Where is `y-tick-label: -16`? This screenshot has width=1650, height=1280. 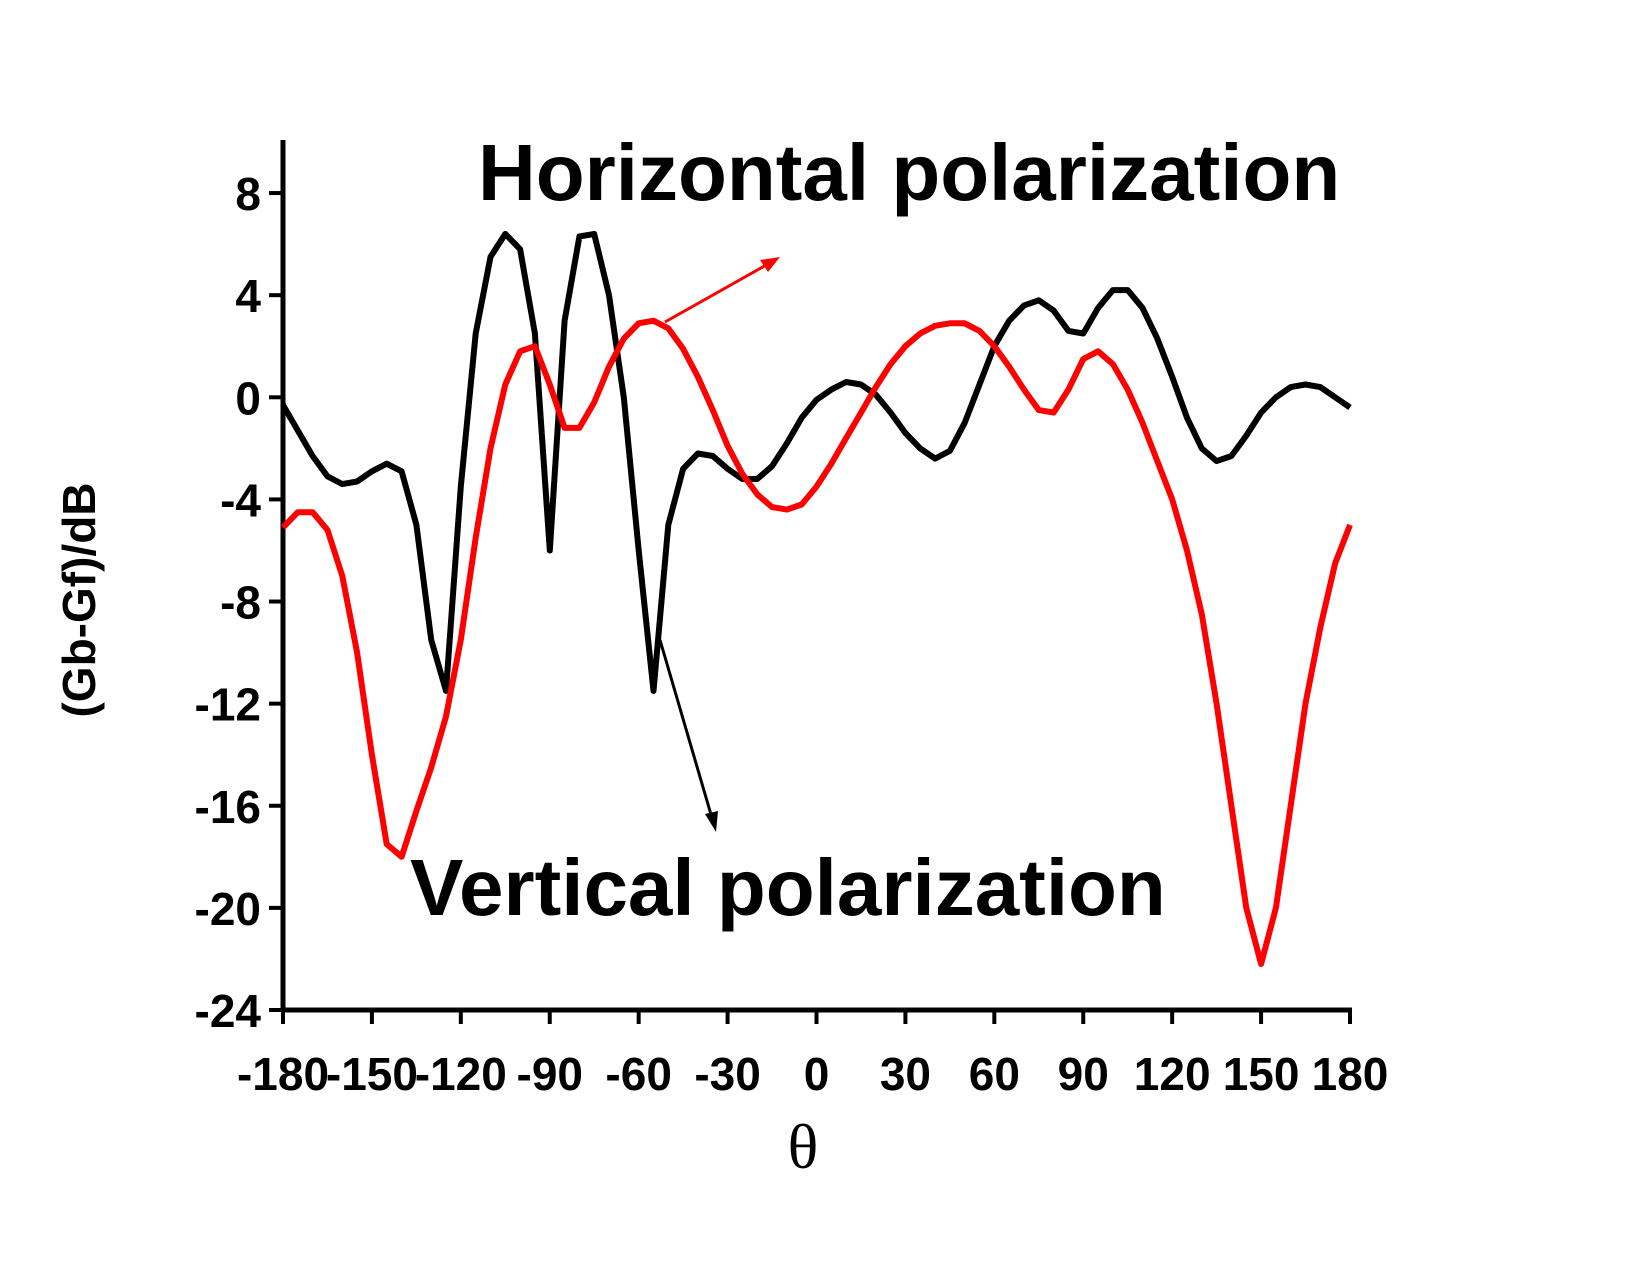
y-tick-label: -16 is located at coordinates (228, 807).